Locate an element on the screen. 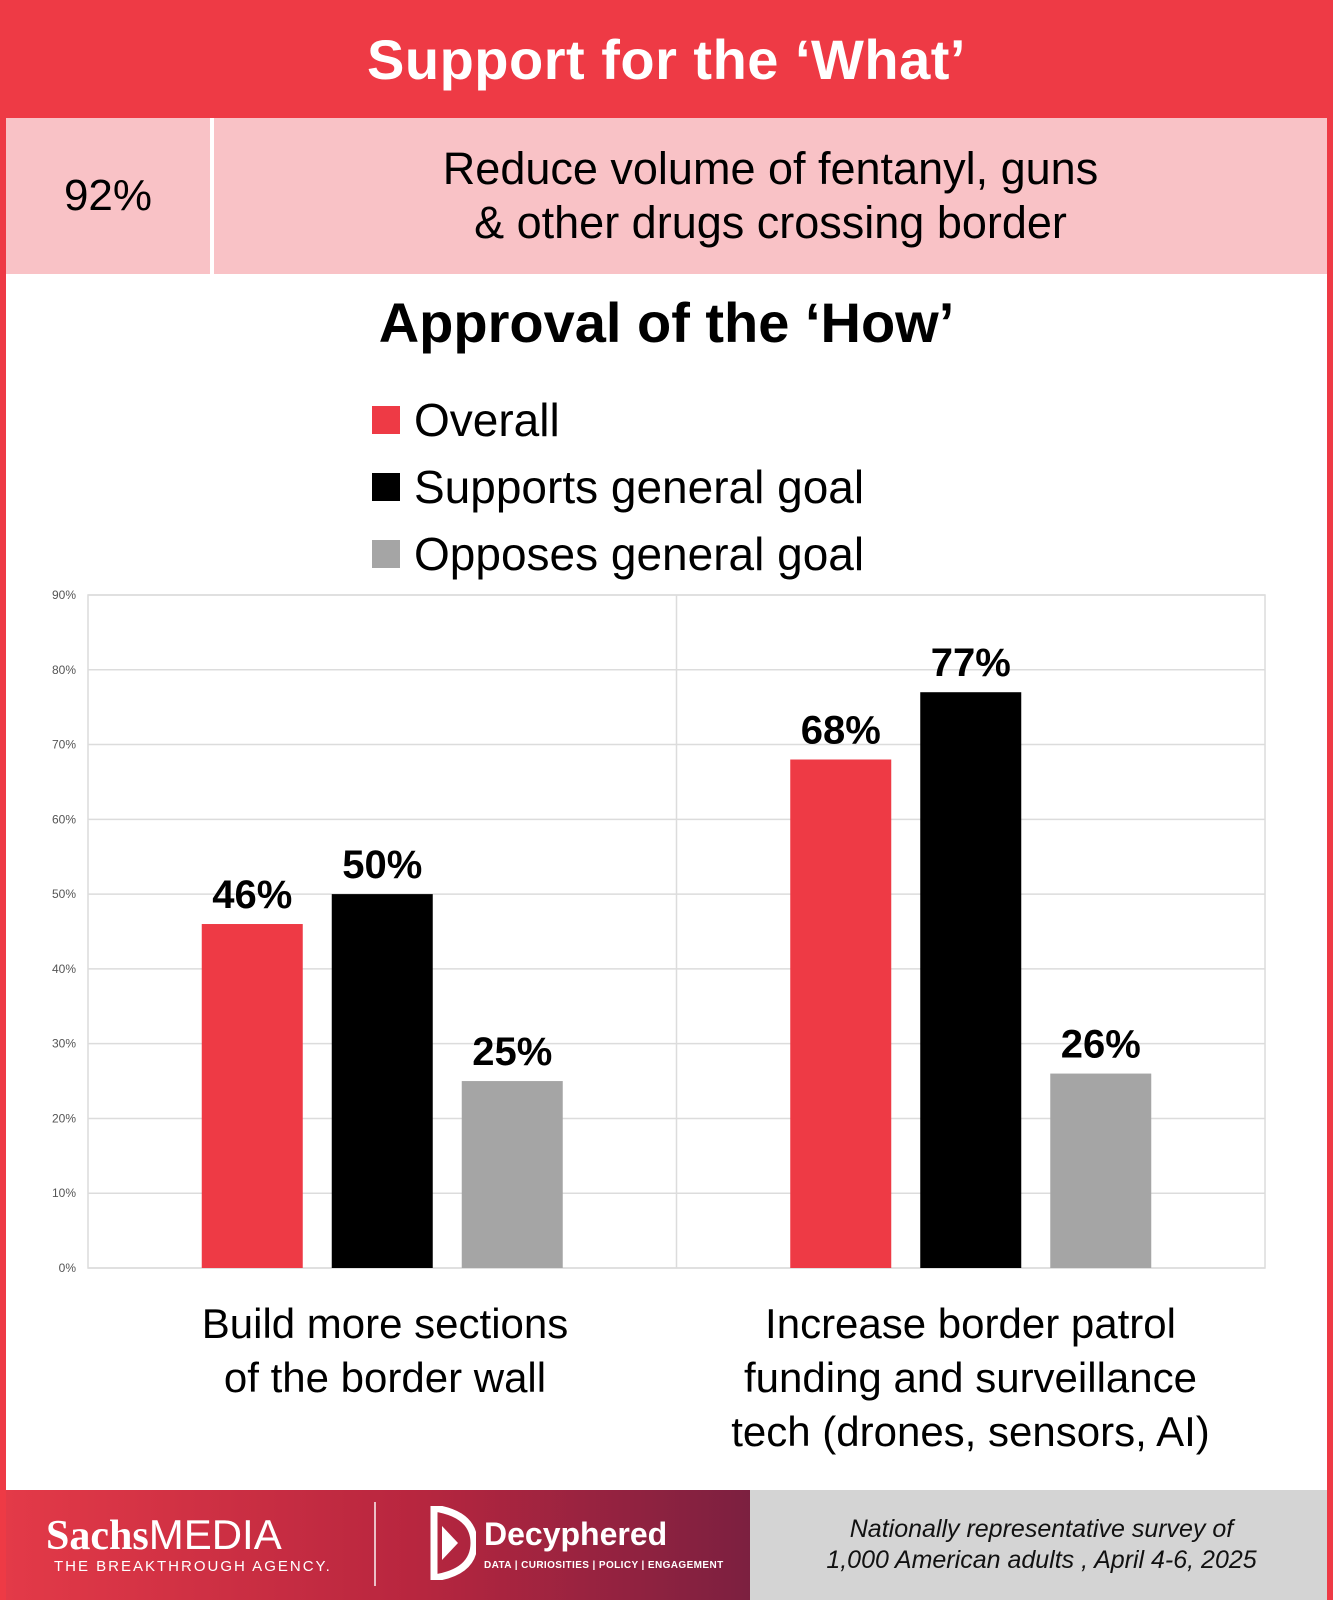  bar-value-label: 50% is located at coordinates (382, 865).